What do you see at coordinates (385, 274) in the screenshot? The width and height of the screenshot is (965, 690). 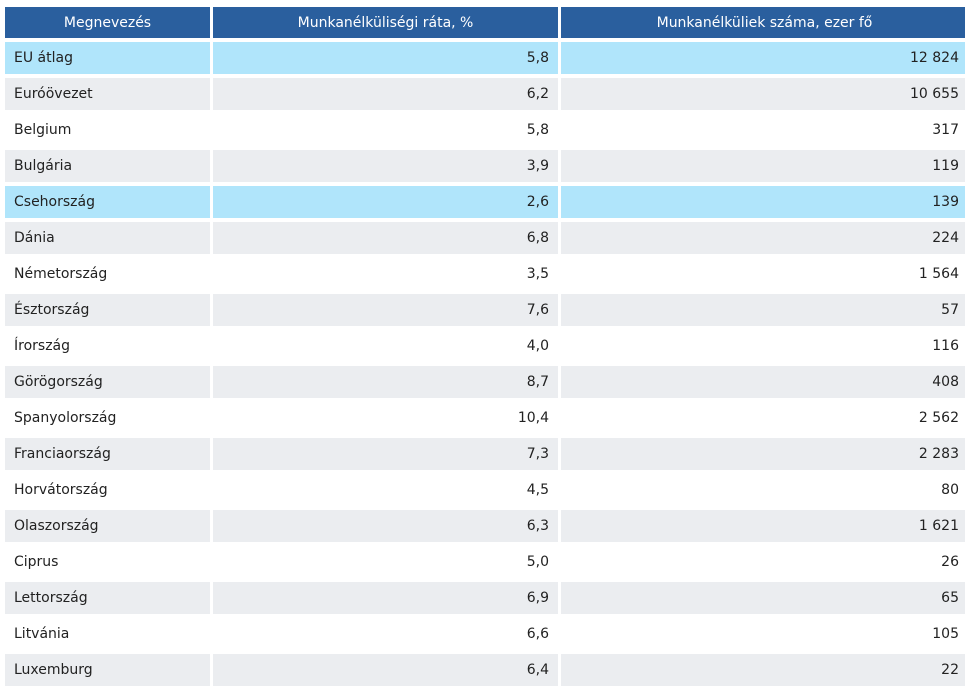 I see `row-rate-cell: 3,5` at bounding box center [385, 274].